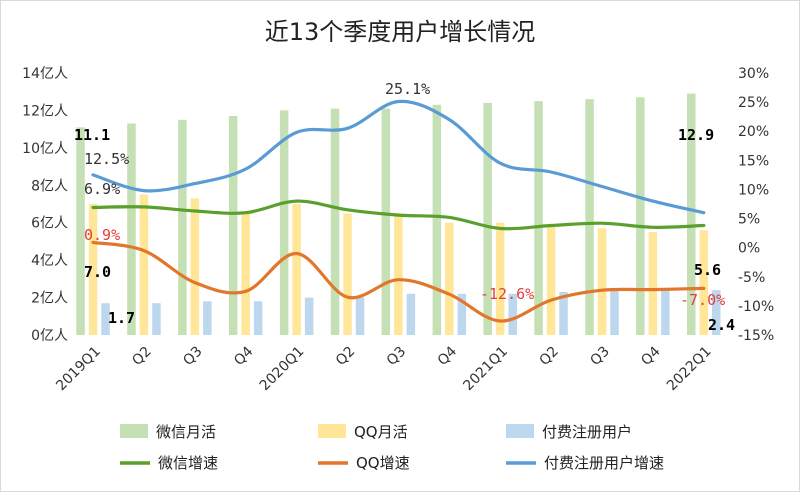 Image resolution: width=800 pixels, height=492 pixels. Describe the element at coordinates (45, 111) in the screenshot. I see `left-tick-label: 12亿人` at that location.